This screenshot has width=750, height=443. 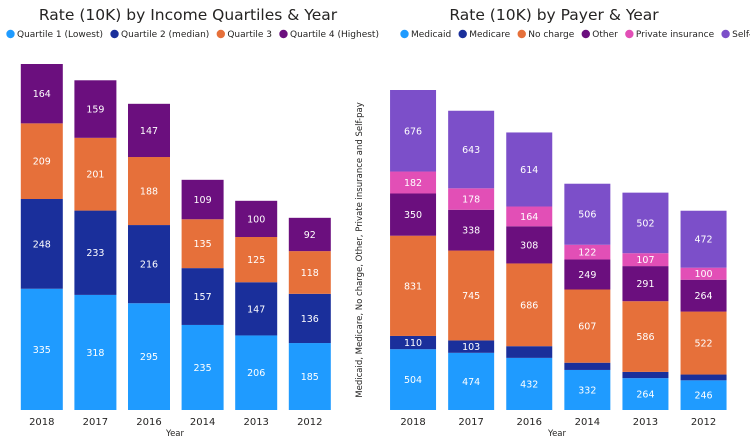 What do you see at coordinates (471, 295) in the screenshot?
I see `bar-2017-no-charge` at bounding box center [471, 295].